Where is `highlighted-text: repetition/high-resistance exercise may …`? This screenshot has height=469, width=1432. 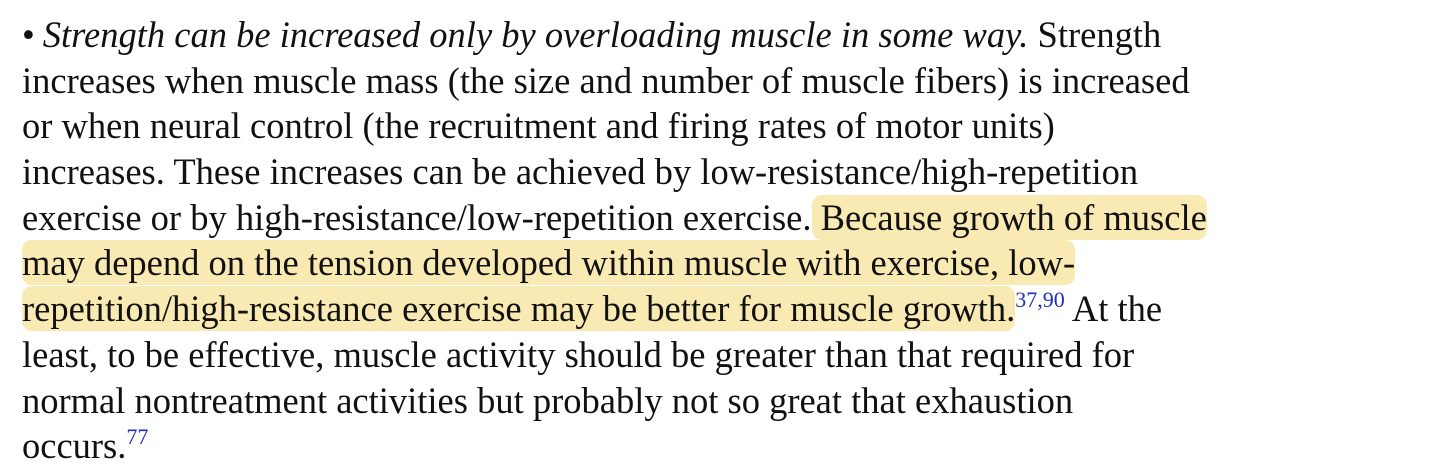 highlighted-text: repetition/high-resistance exercise may … is located at coordinates (519, 309).